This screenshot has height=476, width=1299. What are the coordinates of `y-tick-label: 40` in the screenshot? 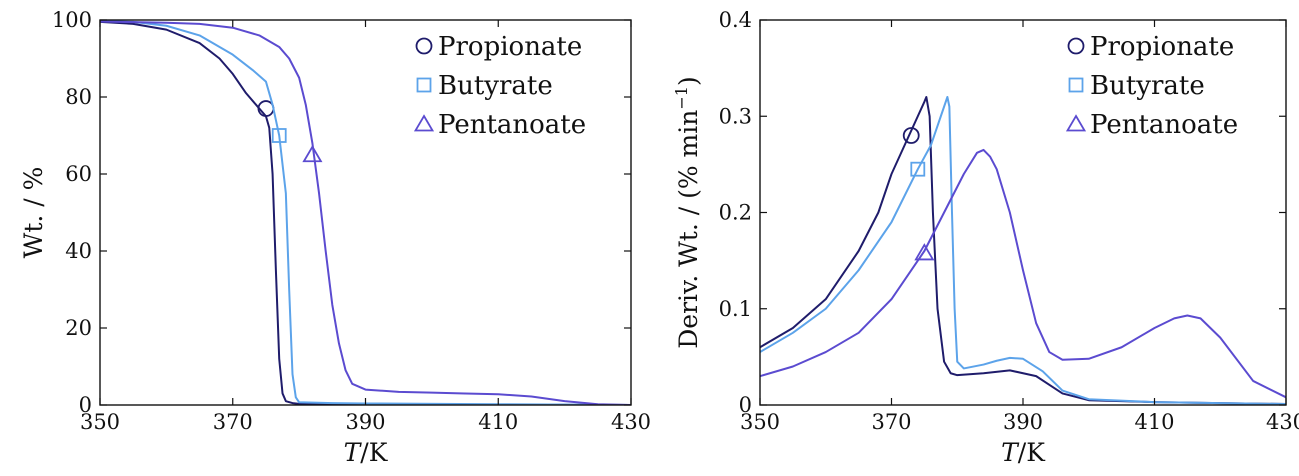 It's located at (78, 251).